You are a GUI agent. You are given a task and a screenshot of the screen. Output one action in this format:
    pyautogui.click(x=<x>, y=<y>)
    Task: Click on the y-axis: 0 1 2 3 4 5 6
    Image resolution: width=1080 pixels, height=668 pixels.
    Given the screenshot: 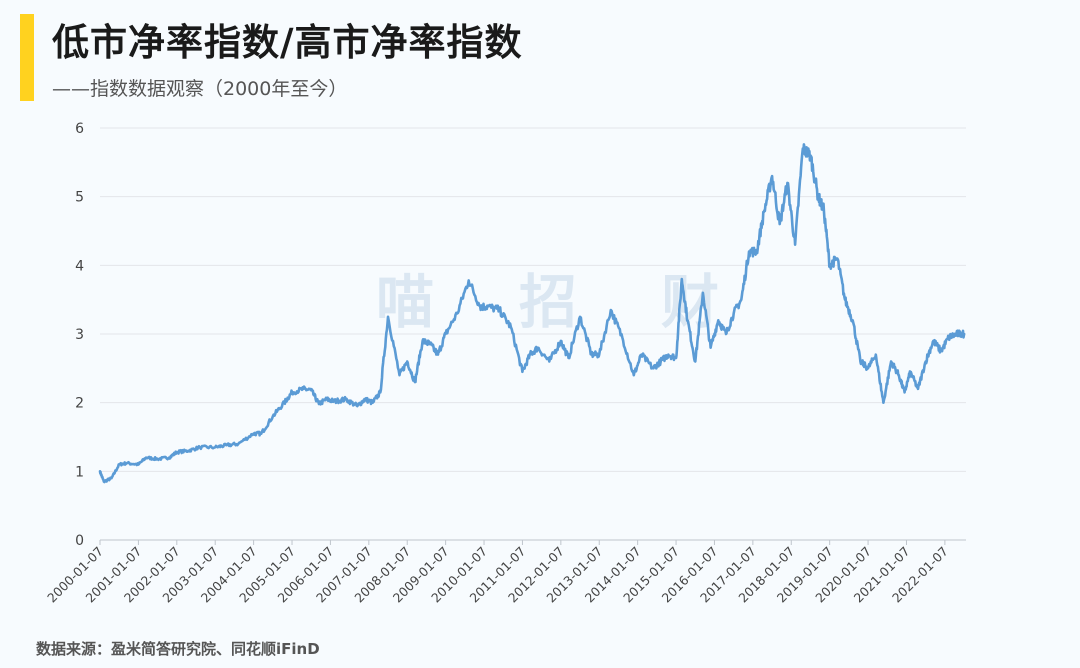 What is the action you would take?
    pyautogui.click(x=79, y=335)
    